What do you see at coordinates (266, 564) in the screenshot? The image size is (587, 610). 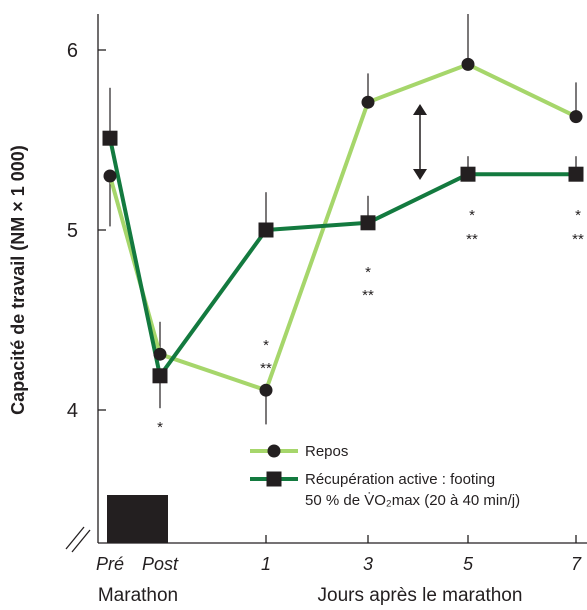 I see `x-tick-label: 1` at bounding box center [266, 564].